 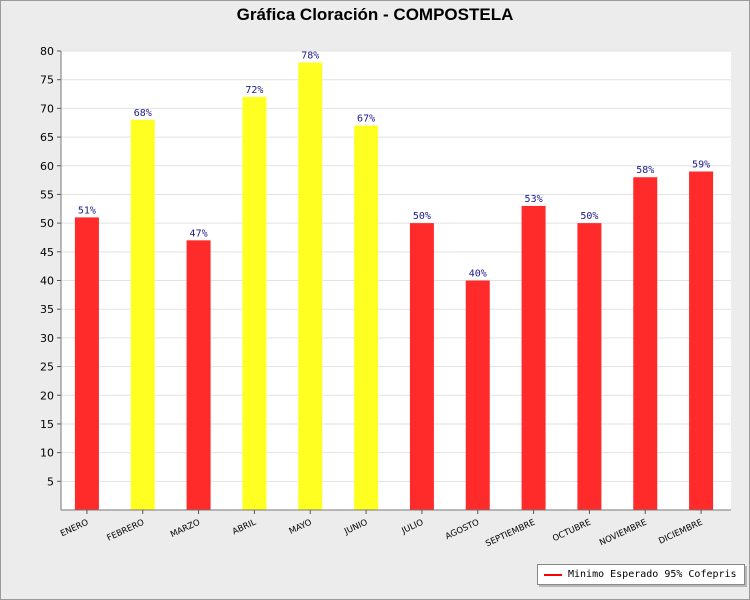 I want to click on x-tick-label: ABRIL, so click(x=244, y=528).